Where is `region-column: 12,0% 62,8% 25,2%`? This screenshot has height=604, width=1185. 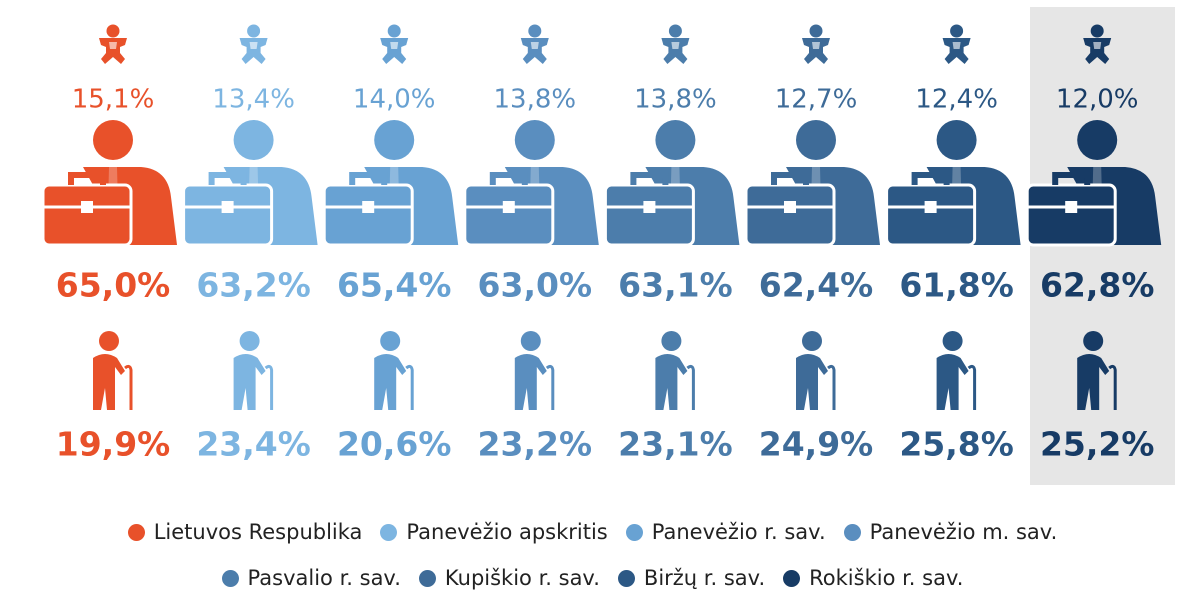 region-column: 12,0% 62,8% 25,2% is located at coordinates (1094, 244).